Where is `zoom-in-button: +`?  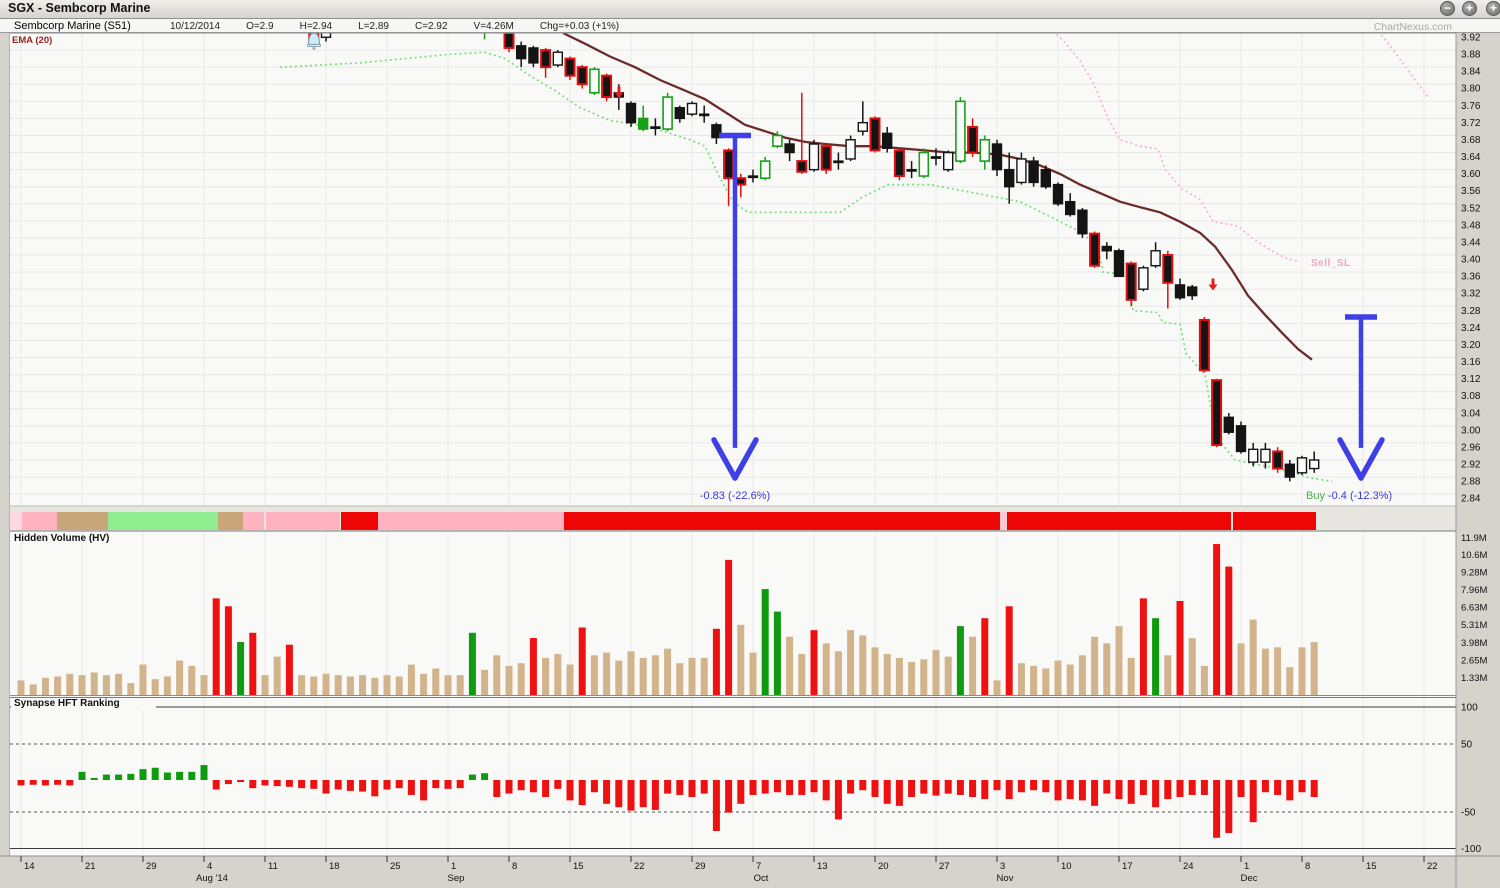 zoom-in-button: + is located at coordinates (1469, 8).